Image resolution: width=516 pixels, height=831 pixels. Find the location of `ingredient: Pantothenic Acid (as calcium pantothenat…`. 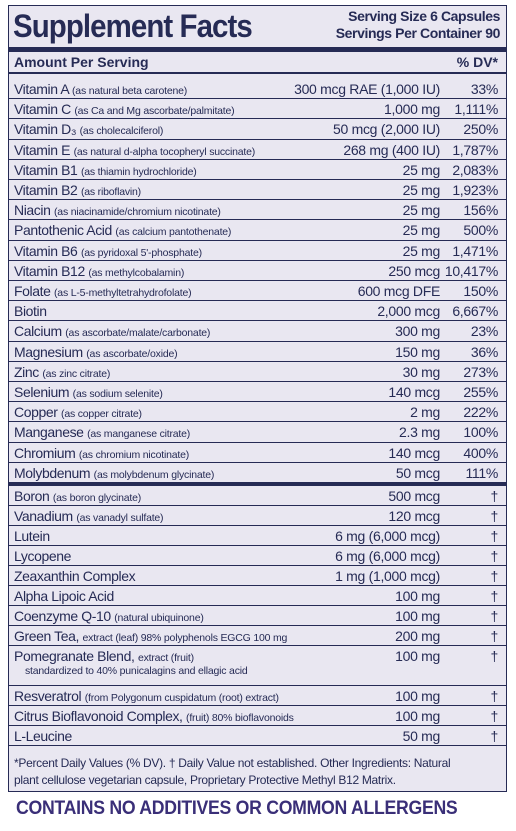

ingredient: Pantothenic Acid (as calcium pantothenat… is located at coordinates (122, 230).